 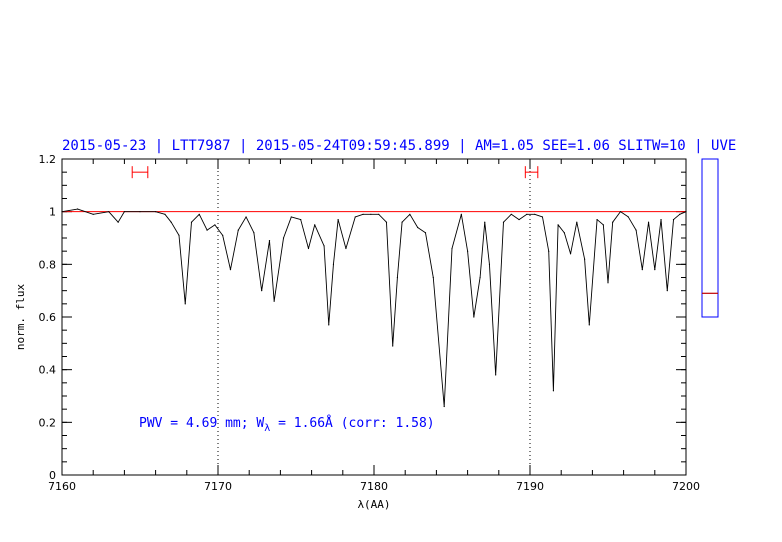 What do you see at coordinates (335, 172) in the screenshot?
I see `error-bars` at bounding box center [335, 172].